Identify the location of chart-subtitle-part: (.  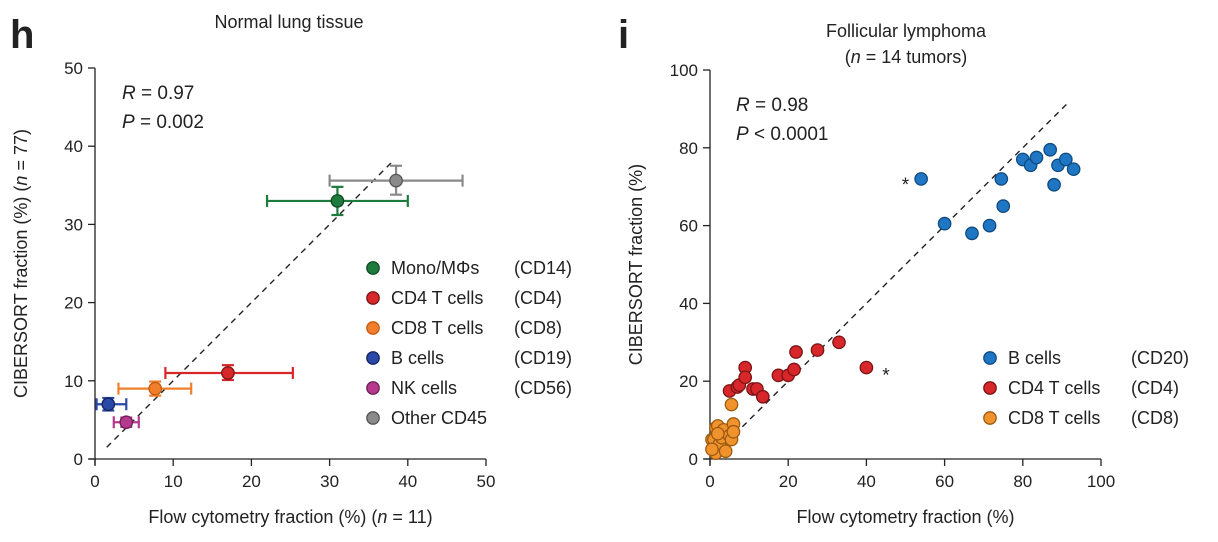
(848, 57).